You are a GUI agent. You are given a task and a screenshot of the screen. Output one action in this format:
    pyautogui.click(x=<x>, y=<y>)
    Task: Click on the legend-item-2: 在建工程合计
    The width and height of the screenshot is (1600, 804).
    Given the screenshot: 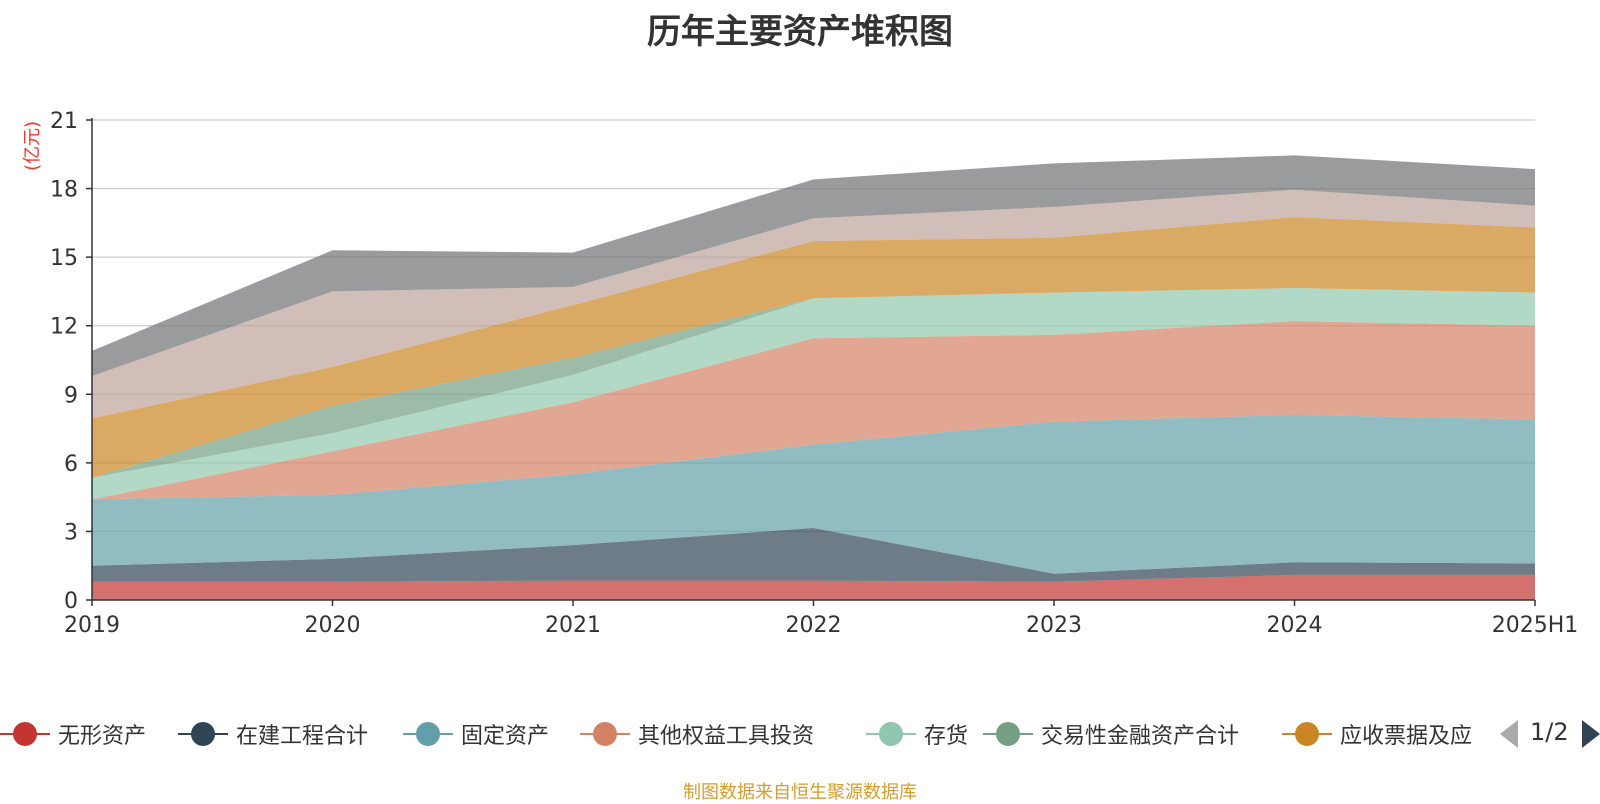 What is the action you would take?
    pyautogui.click(x=273, y=734)
    